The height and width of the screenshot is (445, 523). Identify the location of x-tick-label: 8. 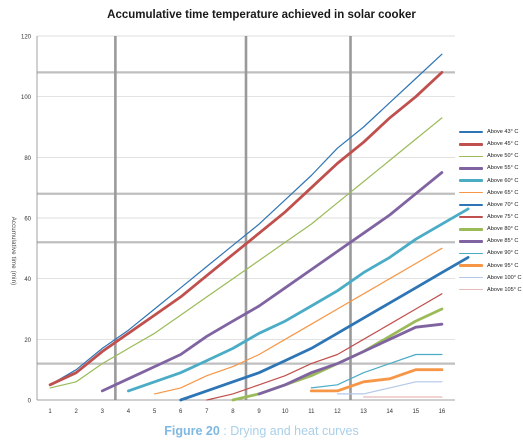
(233, 412).